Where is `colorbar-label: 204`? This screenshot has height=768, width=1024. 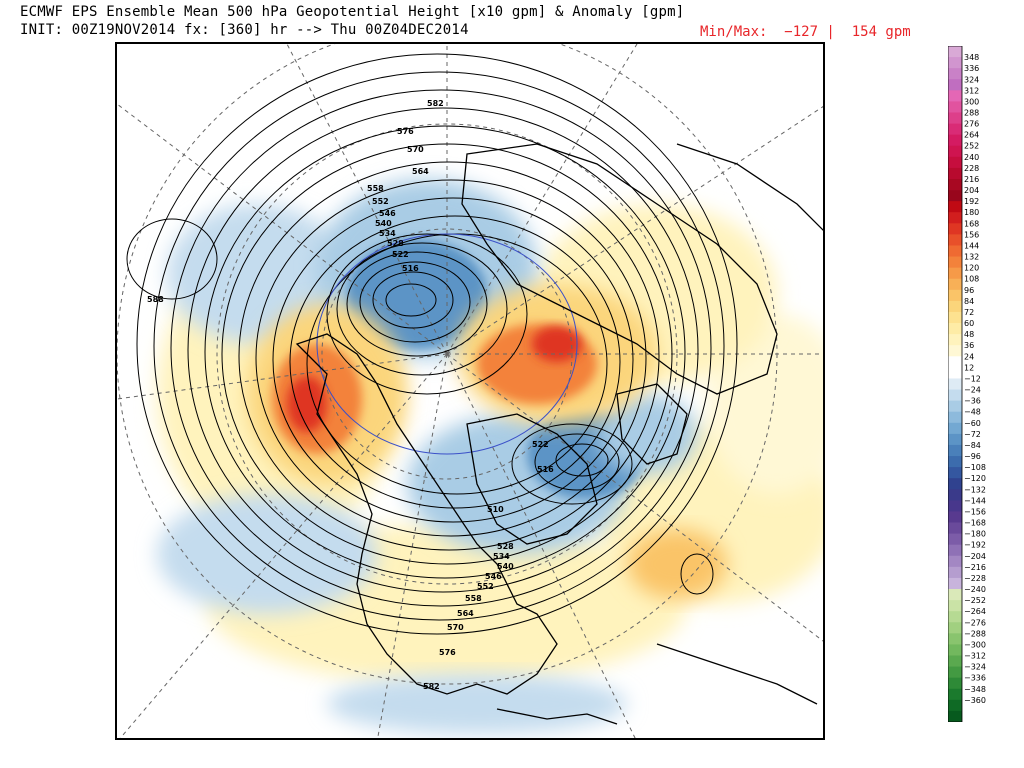 colorbar-label: 204 is located at coordinates (971, 190).